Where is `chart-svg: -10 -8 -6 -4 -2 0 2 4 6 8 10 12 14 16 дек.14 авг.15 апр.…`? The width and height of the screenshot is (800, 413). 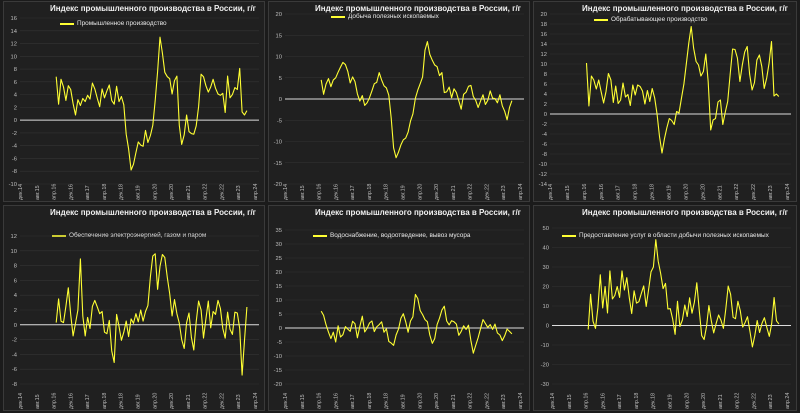
chart-svg: -10 -8 -6 -4 -2 0 2 4 6 8 10 12 14 16 дек.14 авг.15 апр.… is located at coordinates (134, 108).